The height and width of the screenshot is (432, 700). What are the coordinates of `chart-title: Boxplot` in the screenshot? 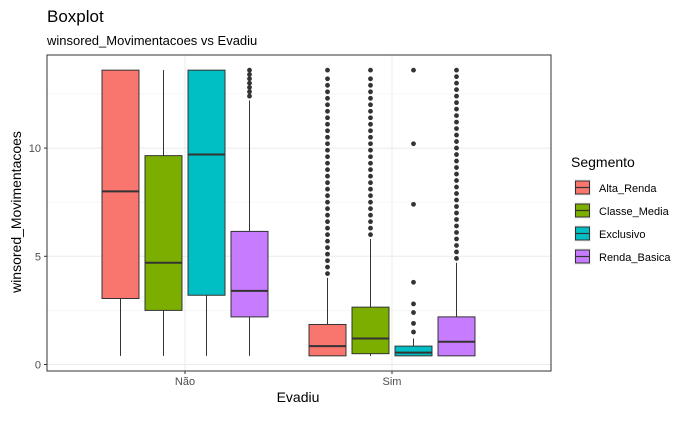 It's located at (75, 16).